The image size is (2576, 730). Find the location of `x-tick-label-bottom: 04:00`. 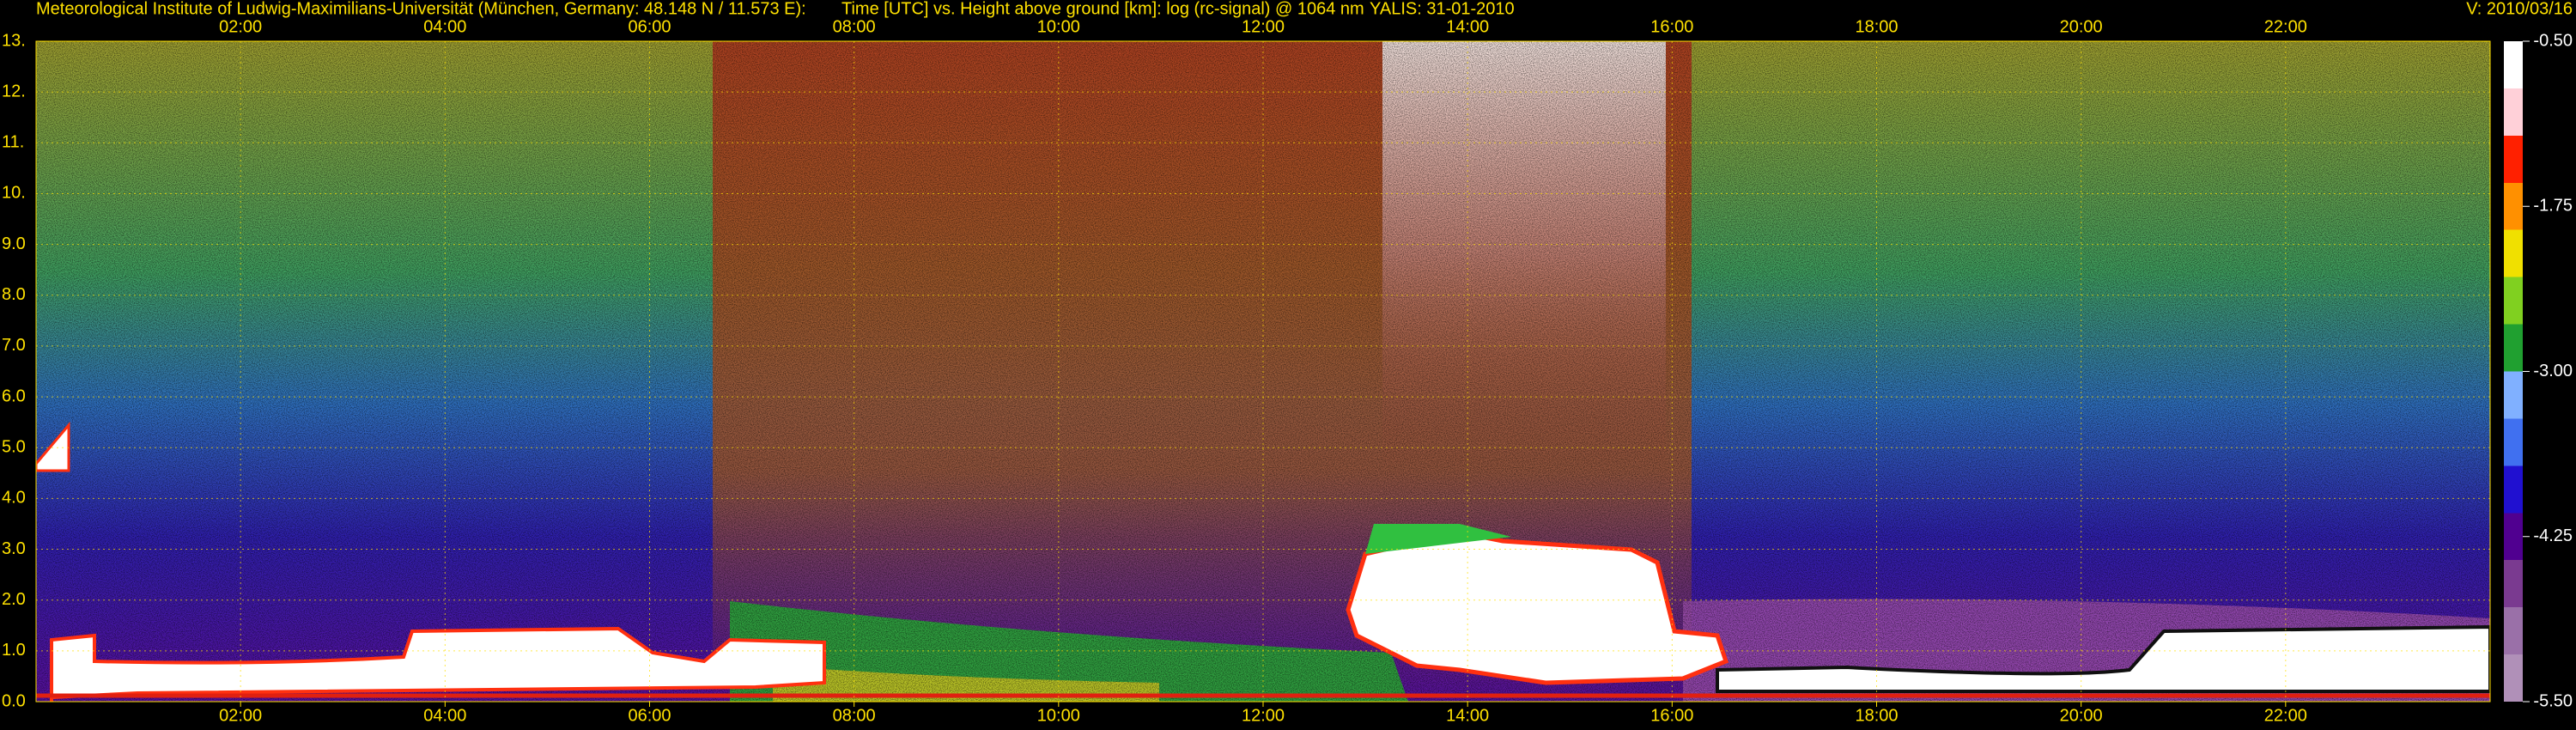

x-tick-label-bottom: 04:00 is located at coordinates (444, 715).